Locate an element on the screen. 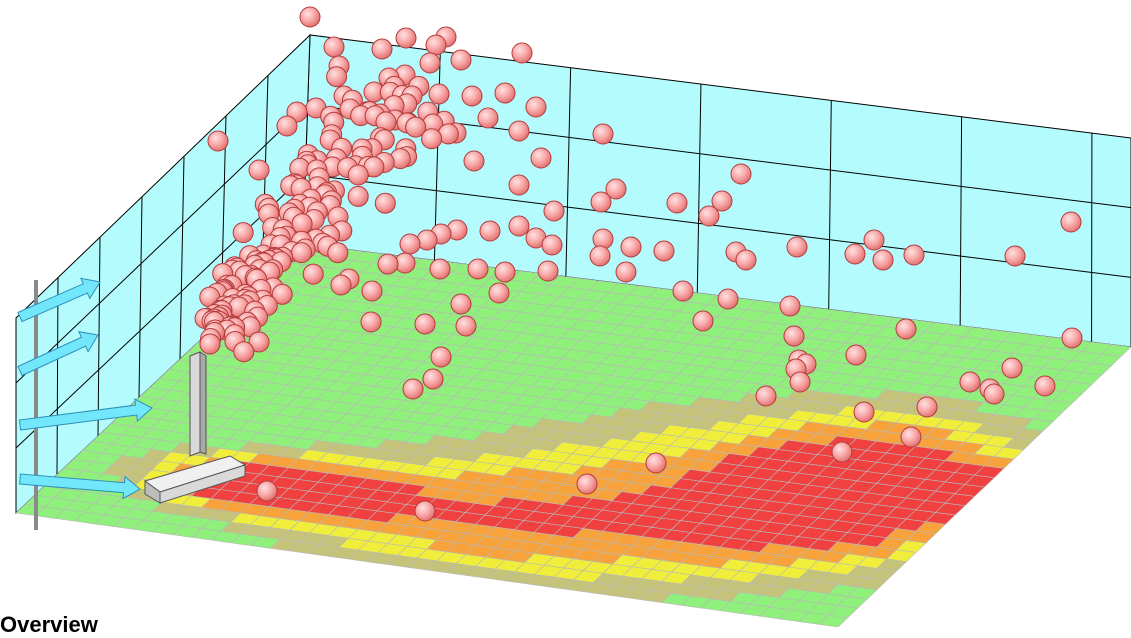 The image size is (1131, 638). section-heading: Overview is located at coordinates (49, 625).